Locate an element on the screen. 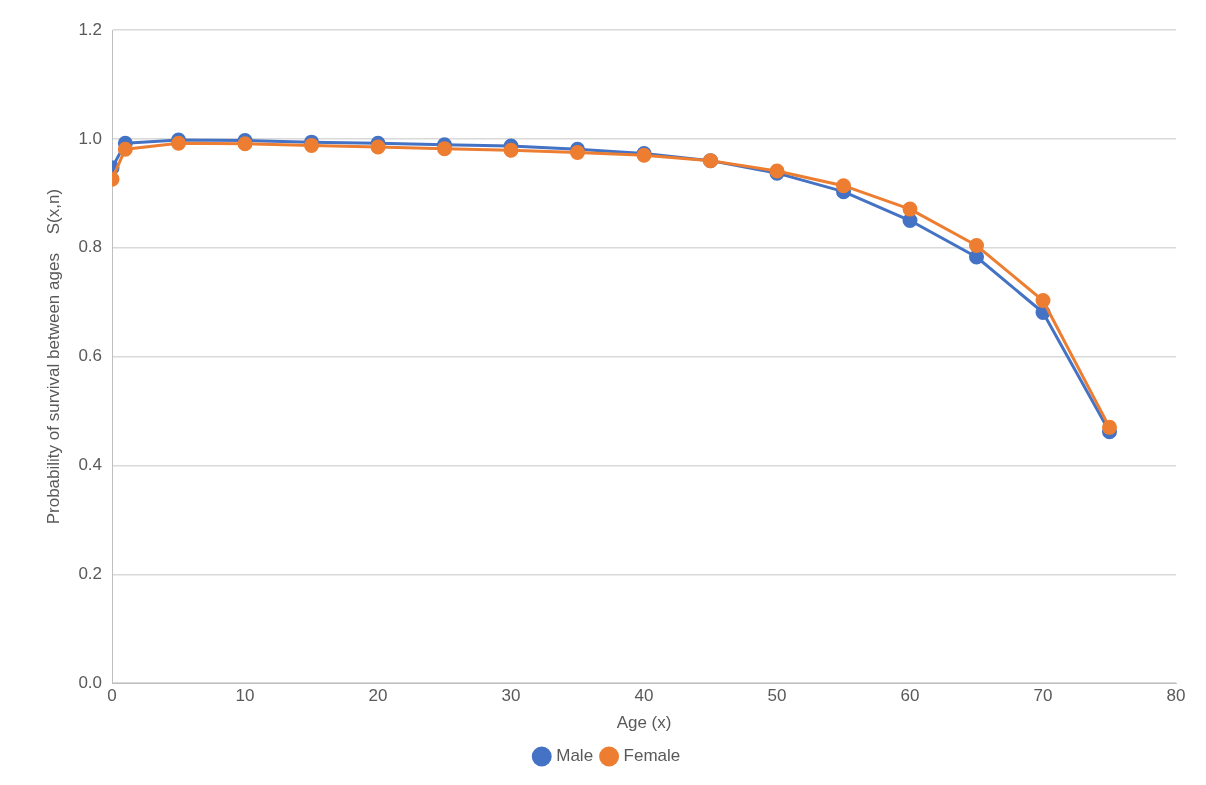 This screenshot has width=1206, height=785. legend-label: Male is located at coordinates (575, 756).